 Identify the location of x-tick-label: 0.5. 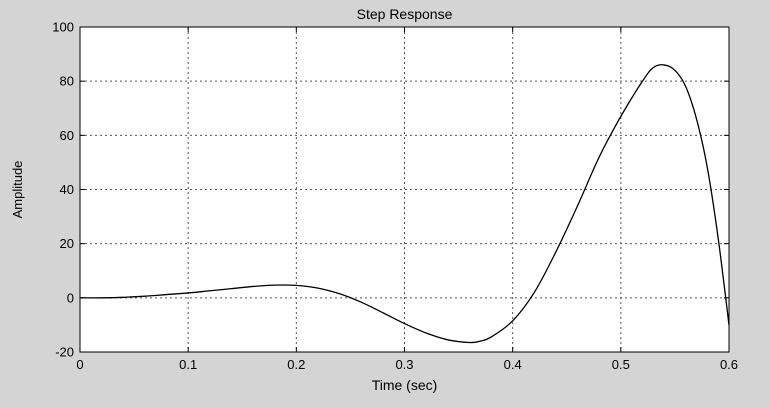
(621, 364).